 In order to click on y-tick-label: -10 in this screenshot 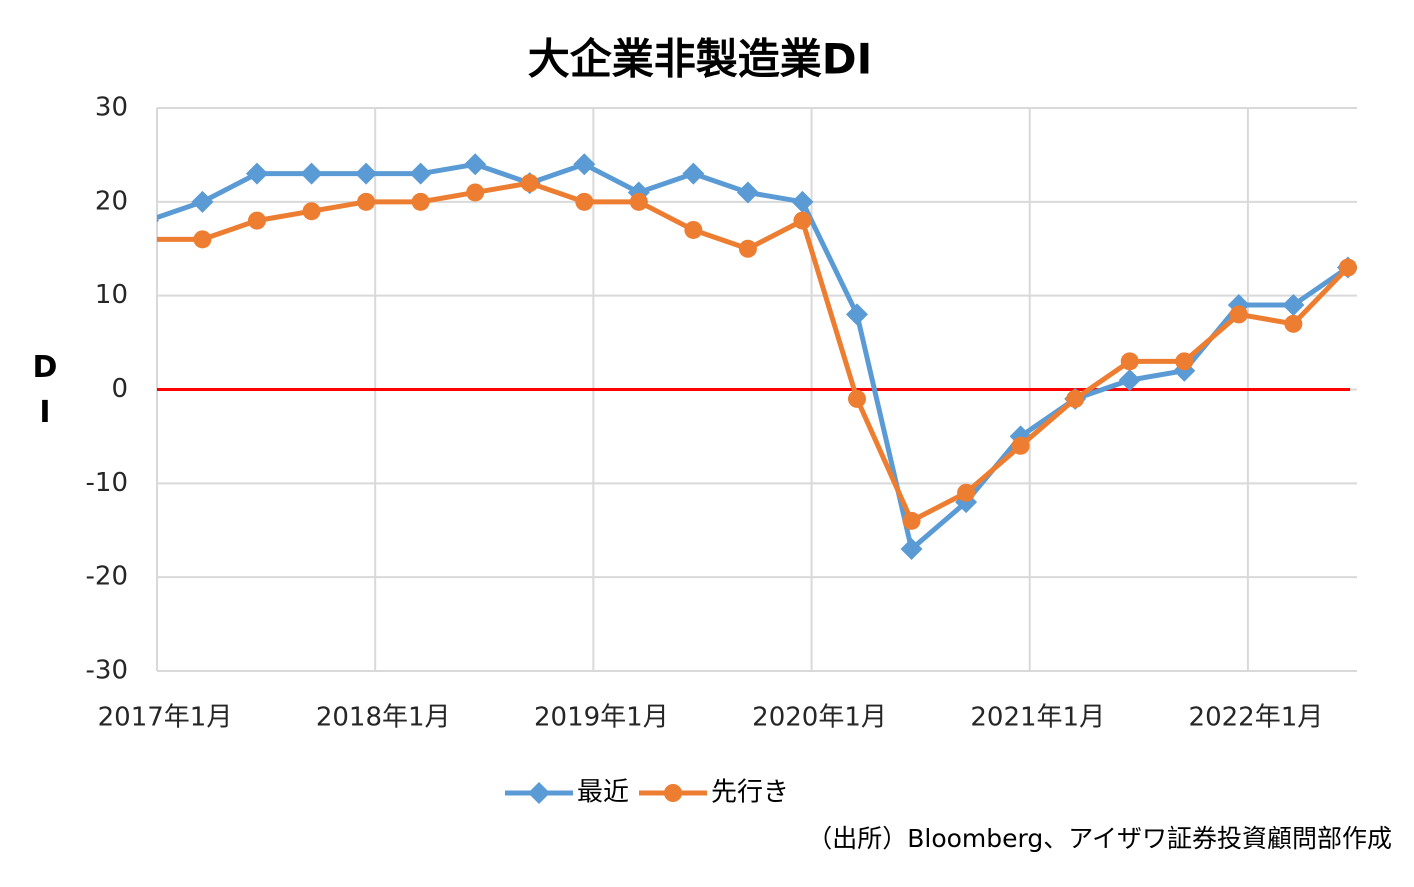, I will do `click(107, 483)`.